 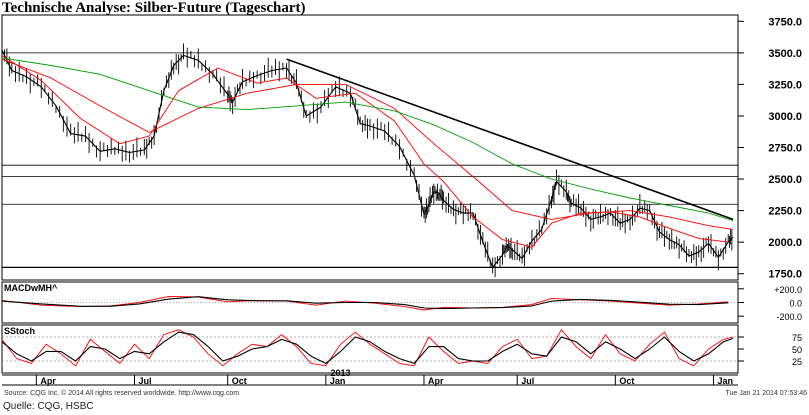 I want to click on y-tick-label: 1750.0, so click(x=785, y=275).